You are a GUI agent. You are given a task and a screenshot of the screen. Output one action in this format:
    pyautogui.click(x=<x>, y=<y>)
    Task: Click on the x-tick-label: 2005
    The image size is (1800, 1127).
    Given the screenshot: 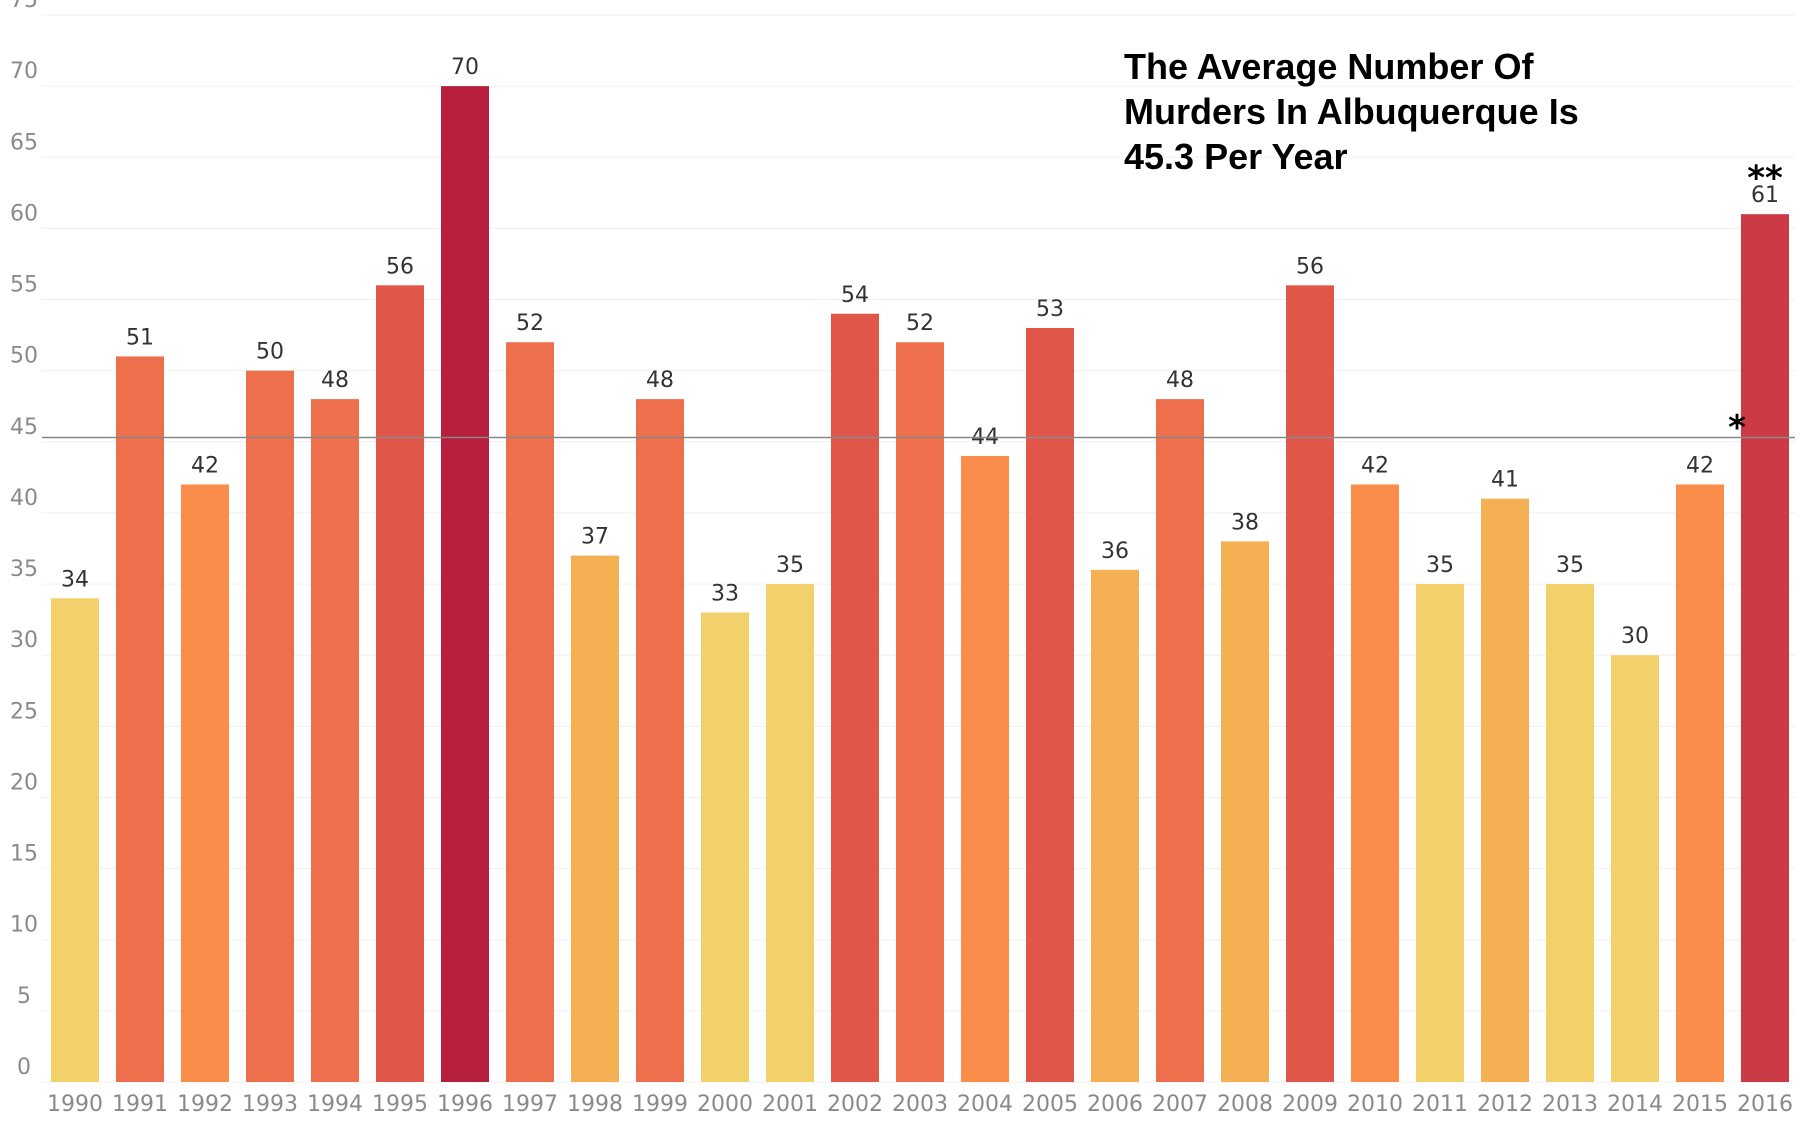 What is the action you would take?
    pyautogui.click(x=1050, y=1104)
    